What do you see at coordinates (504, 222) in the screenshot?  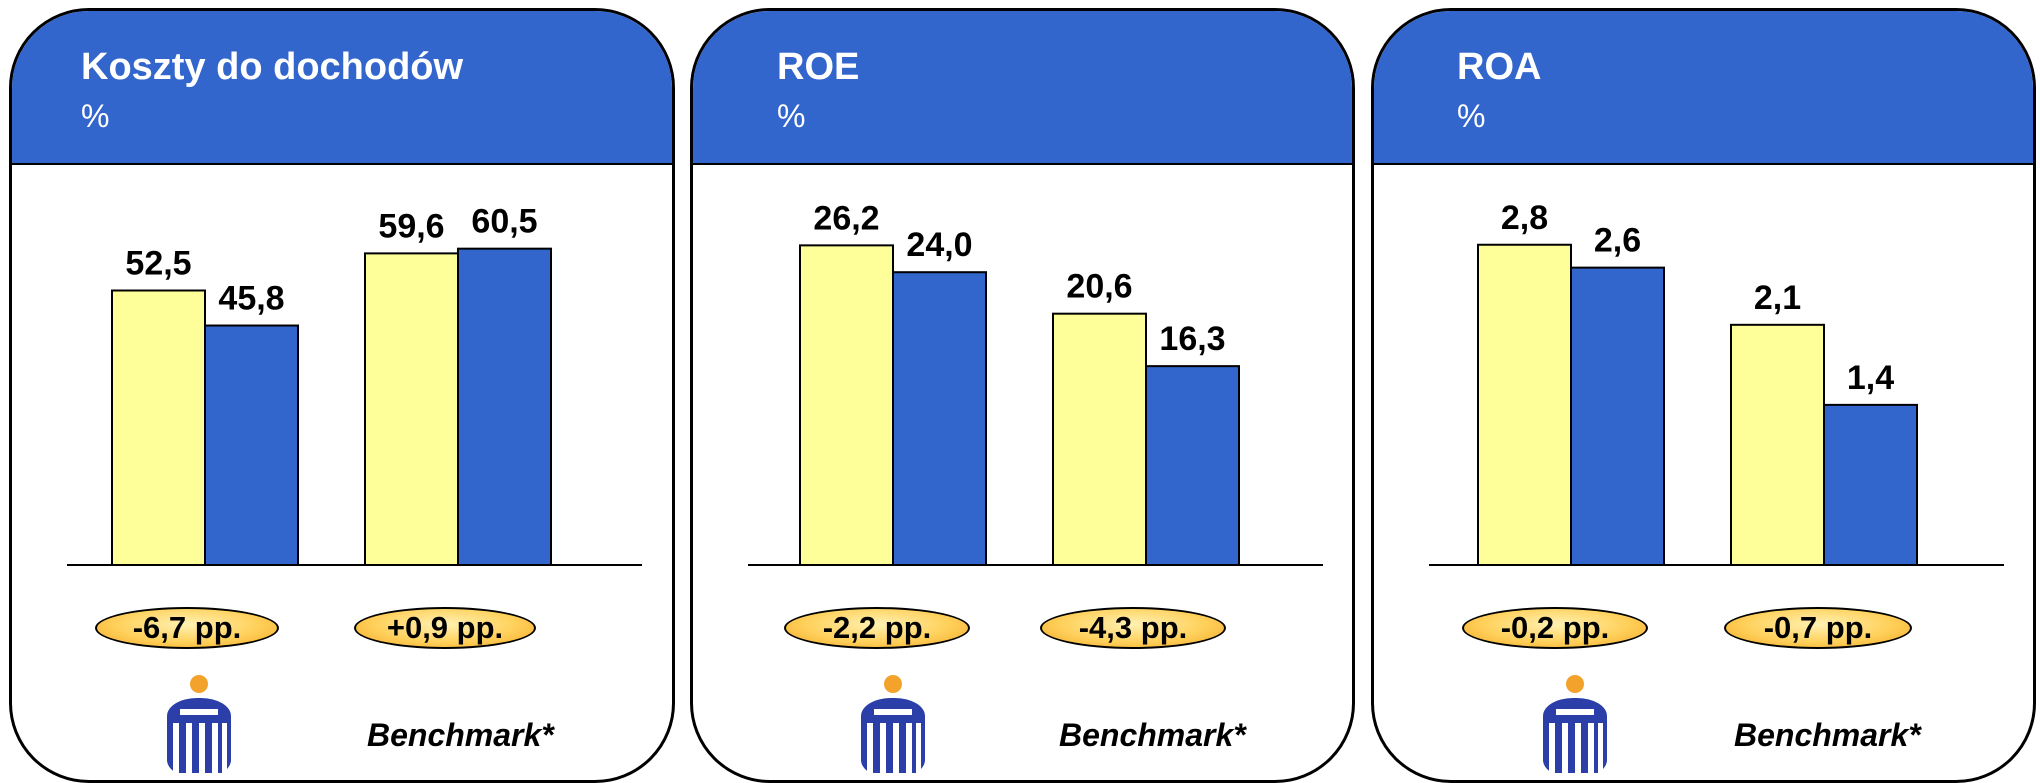 I see `data-label: 60,5` at bounding box center [504, 222].